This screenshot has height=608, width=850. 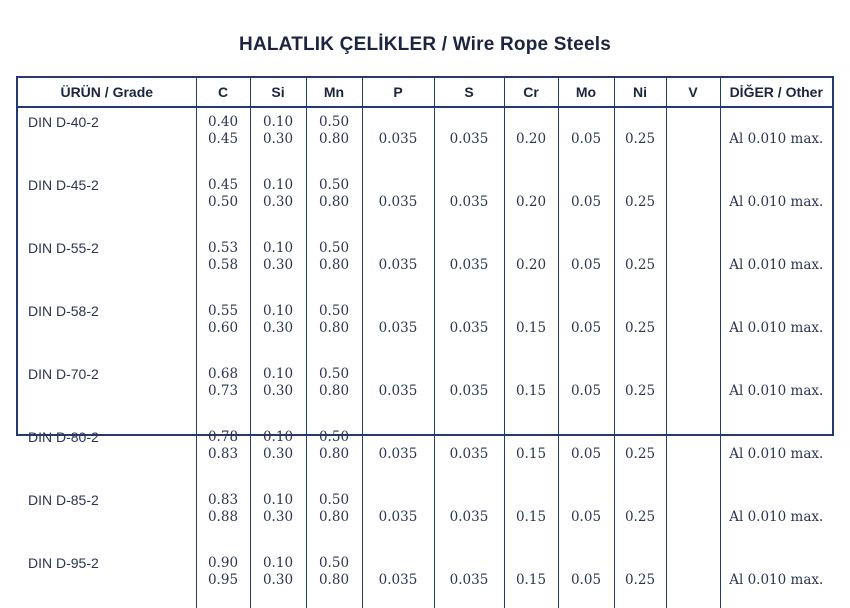 I want to click on header-v: V, so click(x=692, y=93).